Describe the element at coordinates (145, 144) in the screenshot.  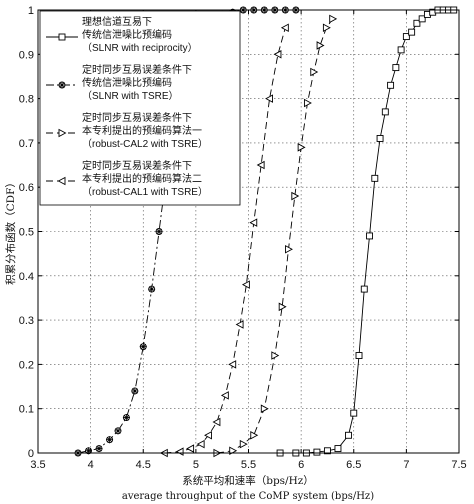
I see `legend-label-line: （robust-CAL2 with TSRE）` at that location.